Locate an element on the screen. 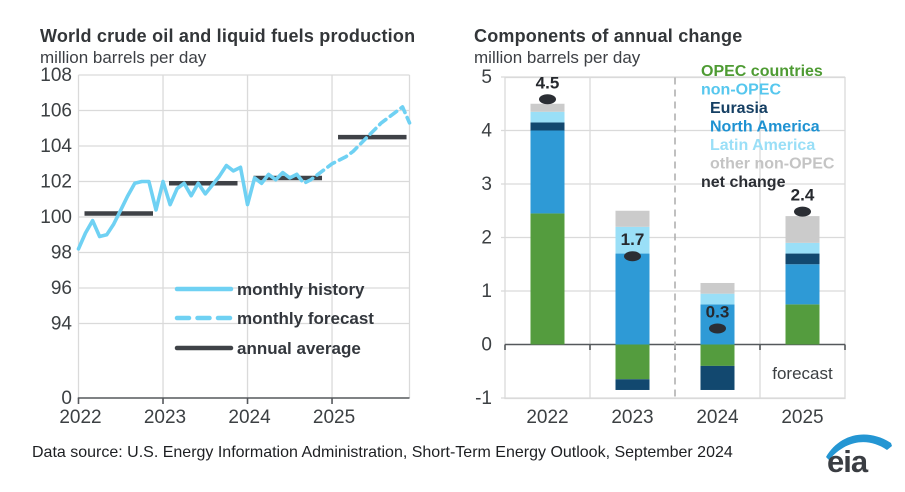 The width and height of the screenshot is (905, 492). left-y-zero-label: 0 is located at coordinates (66, 398).